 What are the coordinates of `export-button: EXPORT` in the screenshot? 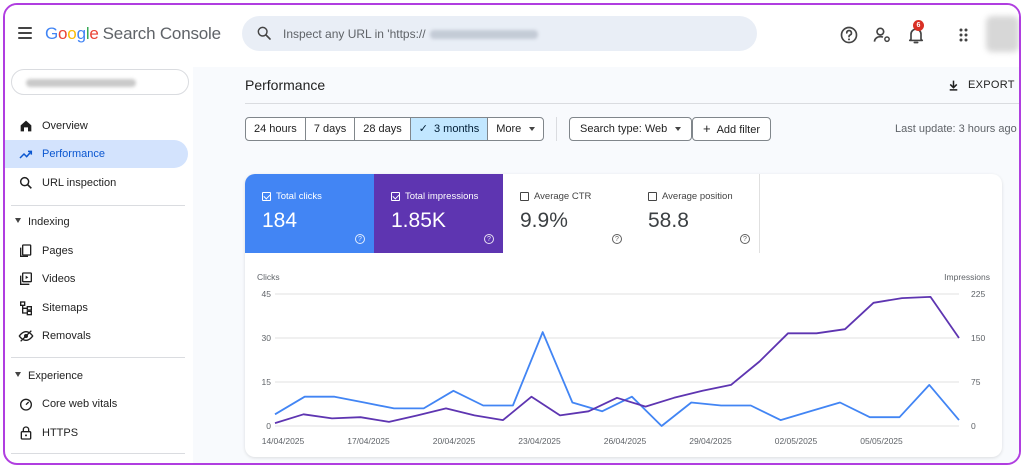 It's located at (981, 85).